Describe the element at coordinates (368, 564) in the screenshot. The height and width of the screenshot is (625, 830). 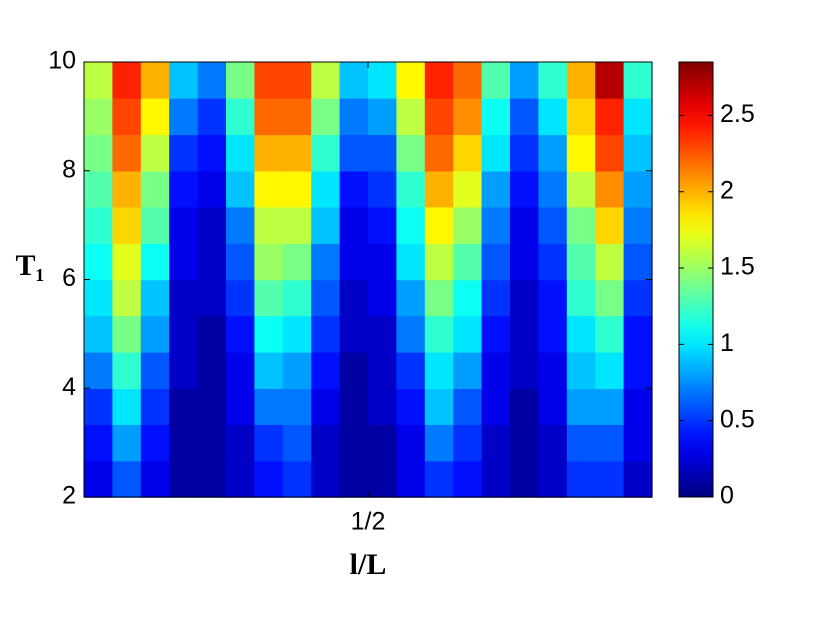
I see `x-axis-label: l/L` at that location.